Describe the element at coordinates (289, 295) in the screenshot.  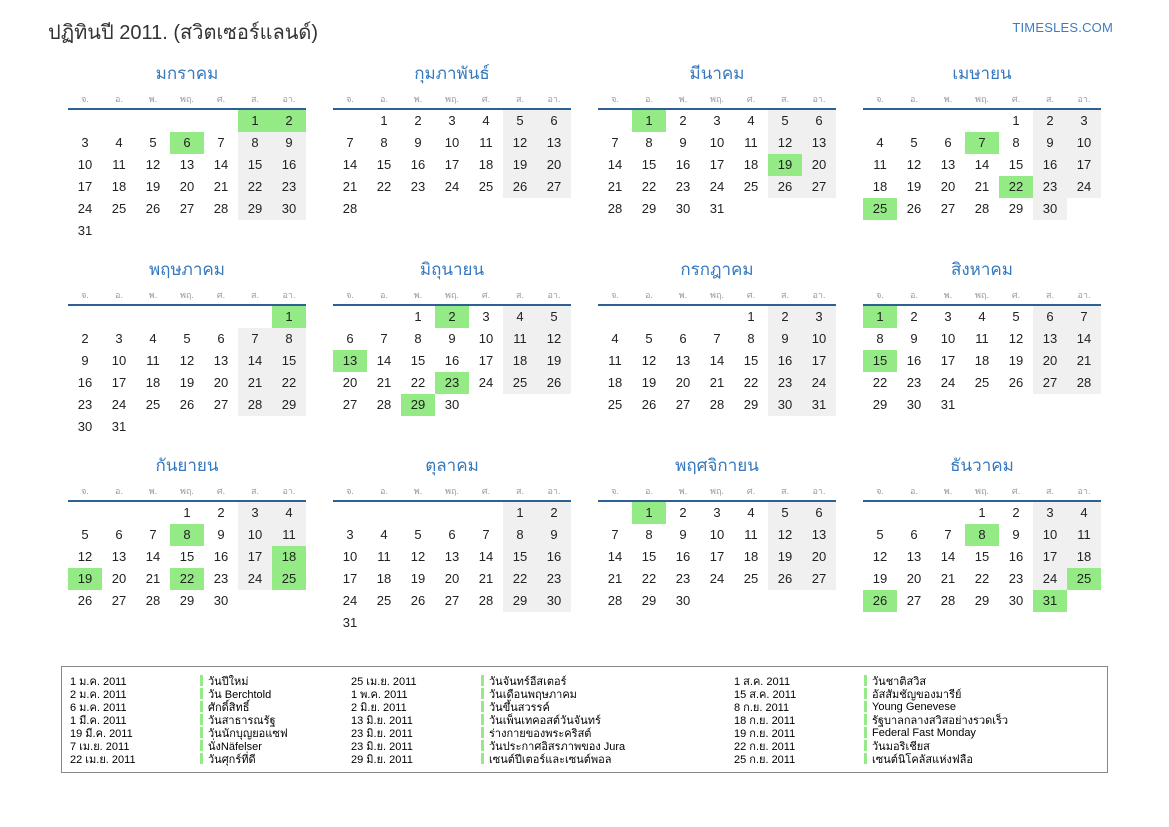
I see `weekday-header: อา.` at that location.